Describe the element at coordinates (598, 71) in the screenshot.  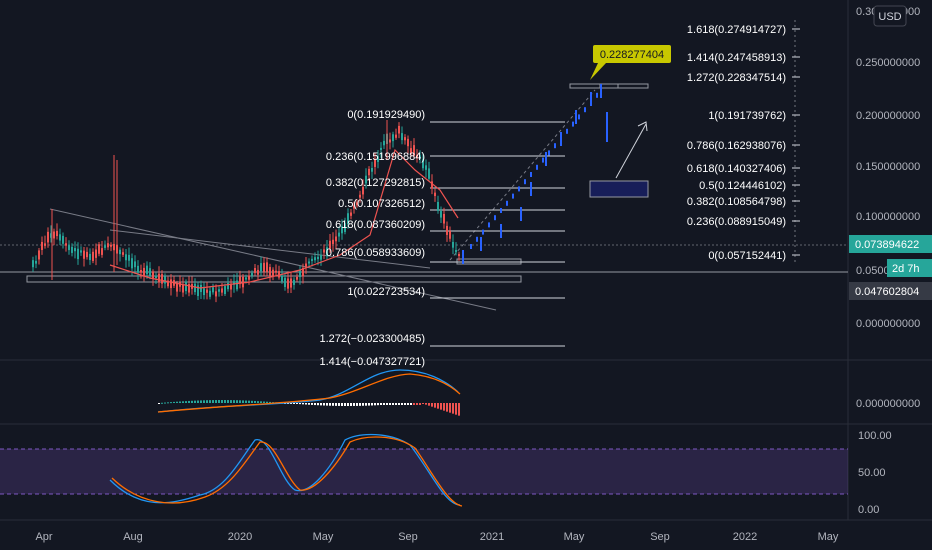
I see `callout-pointer-icon` at that location.